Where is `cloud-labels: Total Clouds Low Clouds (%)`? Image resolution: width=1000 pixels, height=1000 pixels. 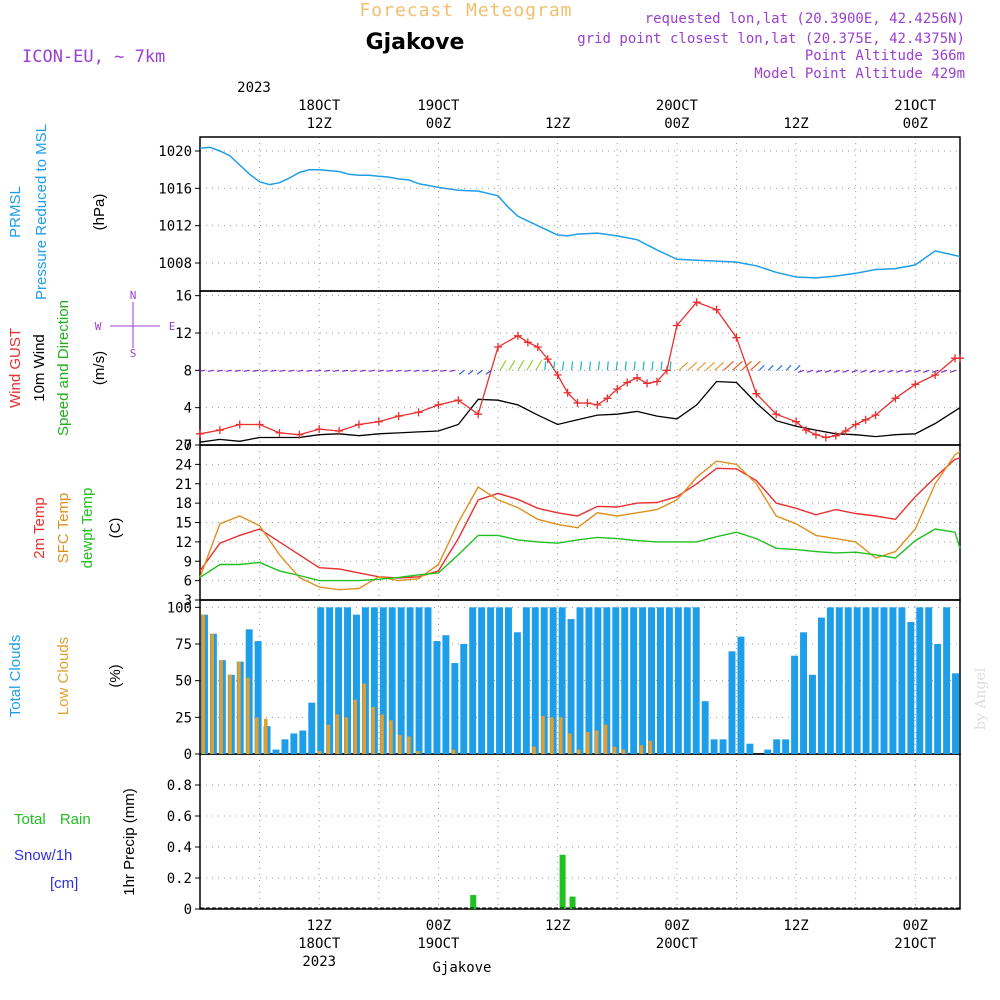 cloud-labels: Total Clouds Low Clouds (%) is located at coordinates (65, 676).